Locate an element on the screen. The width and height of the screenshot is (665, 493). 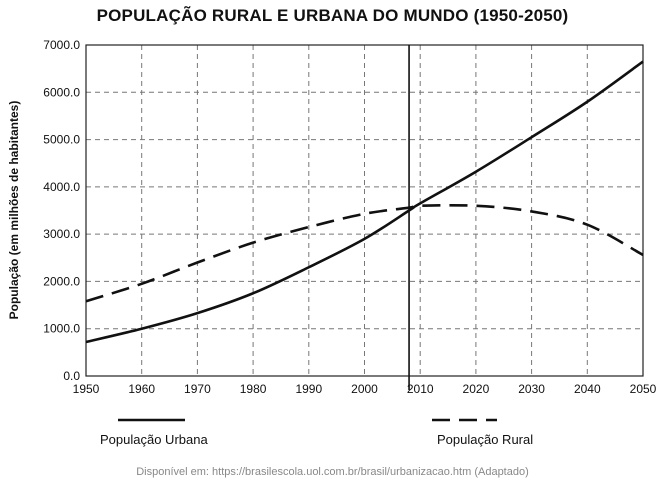
x-tick-label-2010: 2010 is located at coordinates (420, 389).